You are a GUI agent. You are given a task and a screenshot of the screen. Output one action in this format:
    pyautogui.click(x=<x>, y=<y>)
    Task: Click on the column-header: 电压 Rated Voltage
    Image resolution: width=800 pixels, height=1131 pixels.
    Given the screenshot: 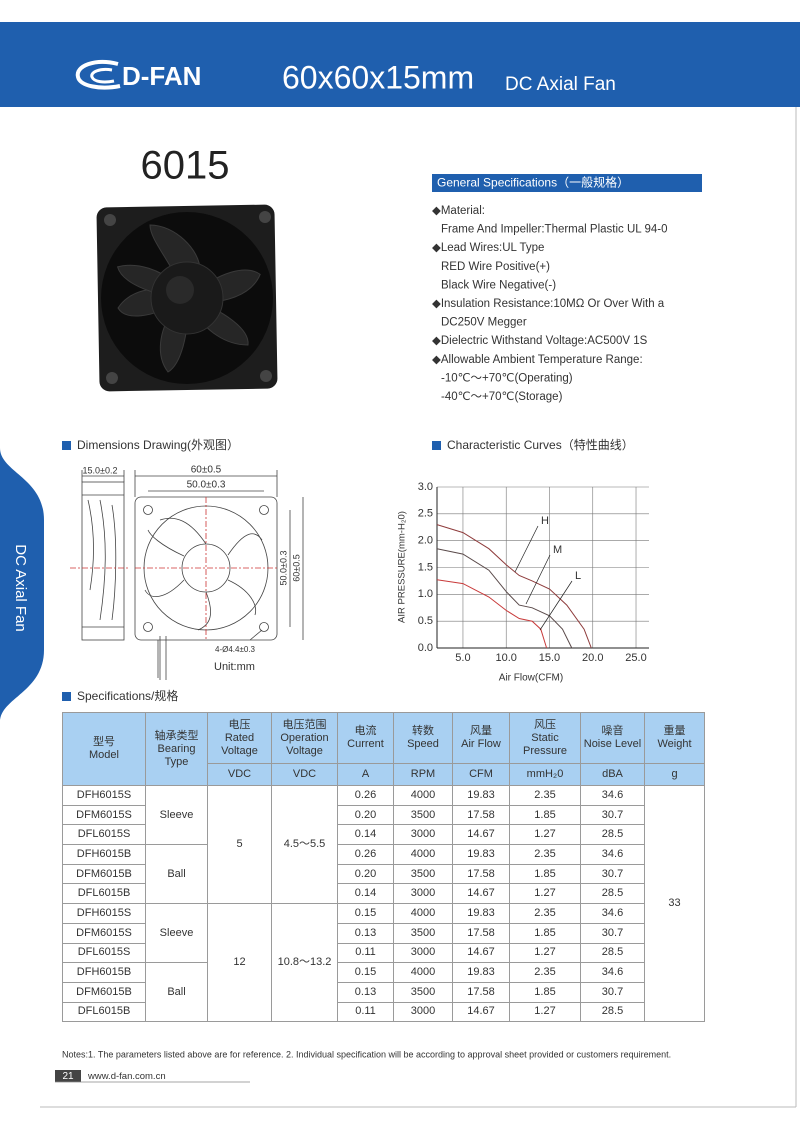 What is the action you would take?
    pyautogui.click(x=239, y=738)
    